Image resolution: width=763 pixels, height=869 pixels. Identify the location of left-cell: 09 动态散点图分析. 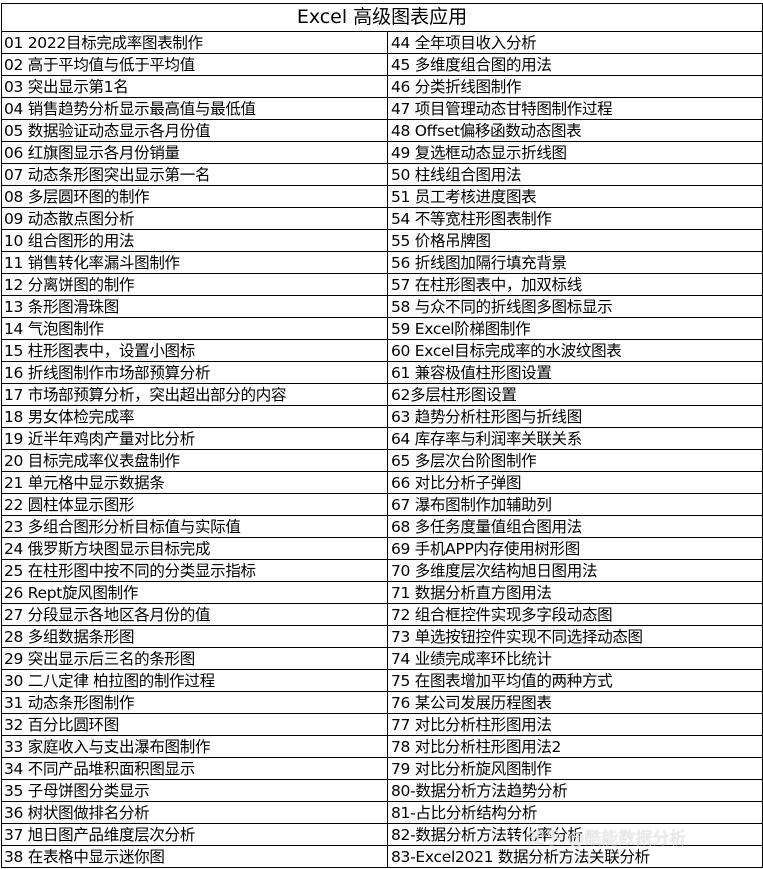
(195, 218).